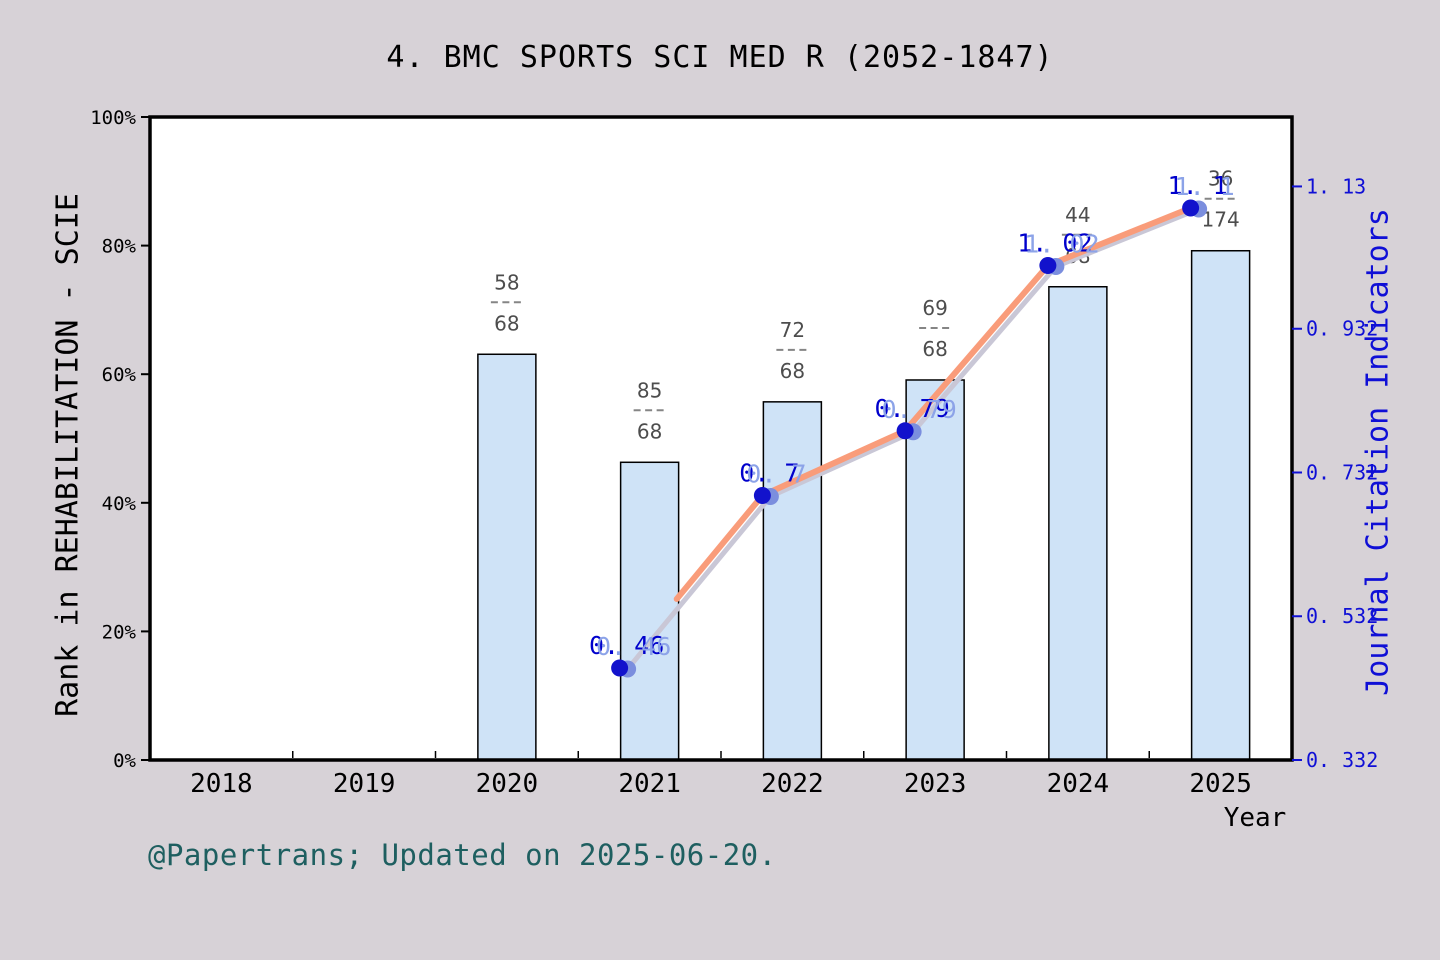  Describe the element at coordinates (649, 611) in the screenshot. I see `bar-2021` at that location.